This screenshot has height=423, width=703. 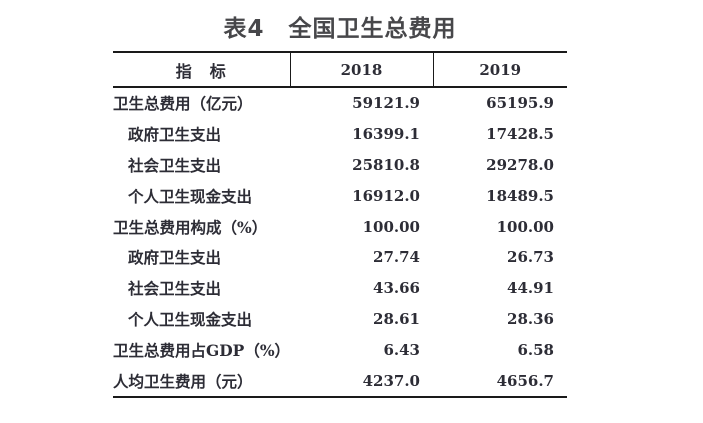 What do you see at coordinates (386, 103) in the screenshot?
I see `value-2018: 59121.9` at bounding box center [386, 103].